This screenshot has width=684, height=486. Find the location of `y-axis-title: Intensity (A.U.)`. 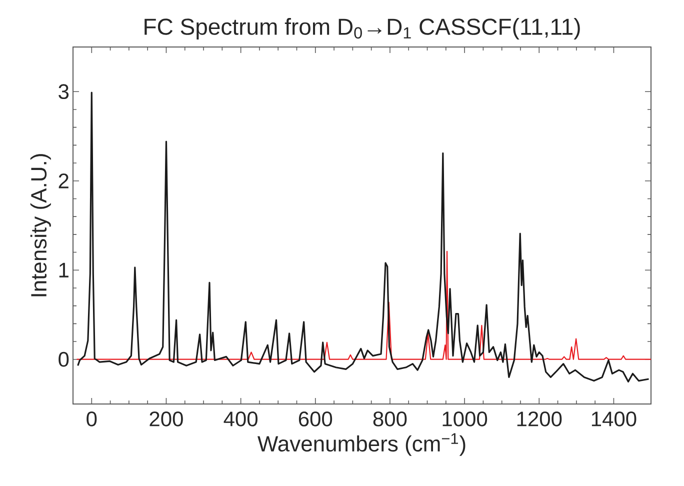

y-axis-title: Intensity (A.U.) is located at coordinates (40, 225).